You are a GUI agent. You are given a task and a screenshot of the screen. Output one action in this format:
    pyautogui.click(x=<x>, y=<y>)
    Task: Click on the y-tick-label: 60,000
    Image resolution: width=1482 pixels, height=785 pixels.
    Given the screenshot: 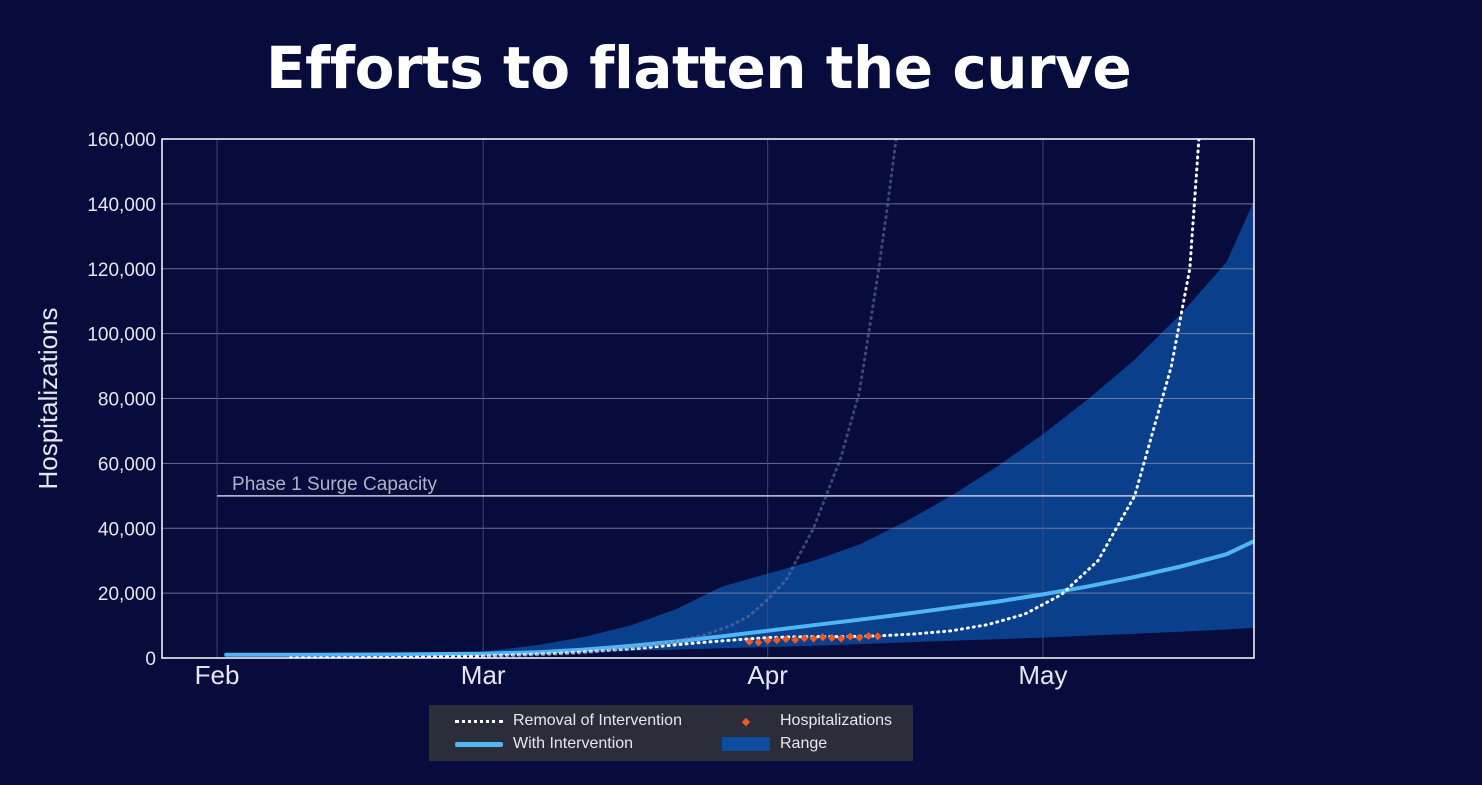 What is the action you would take?
    pyautogui.click(x=127, y=464)
    